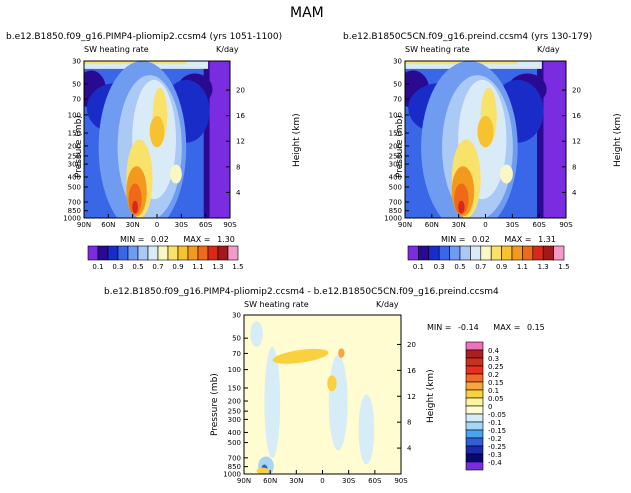  Describe the element at coordinates (227, 49) in the screenshot. I see `panel-1-units: K/day` at that location.